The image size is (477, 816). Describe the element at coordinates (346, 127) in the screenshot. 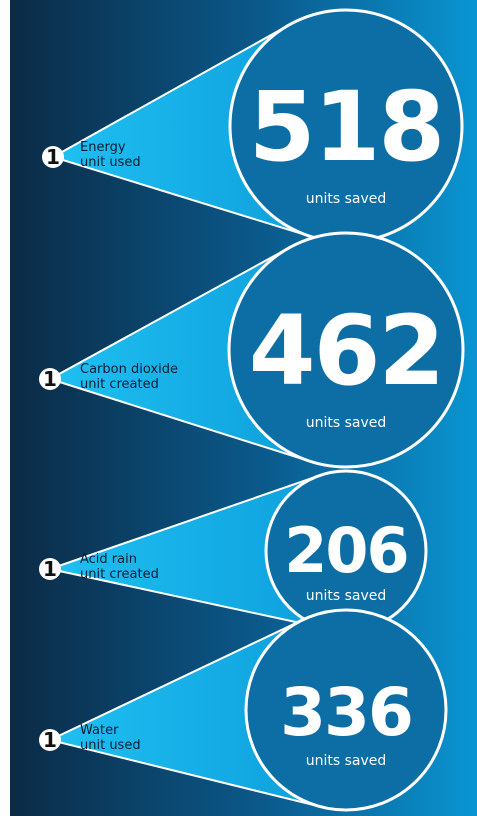

I see `saved-number: 518` at that location.